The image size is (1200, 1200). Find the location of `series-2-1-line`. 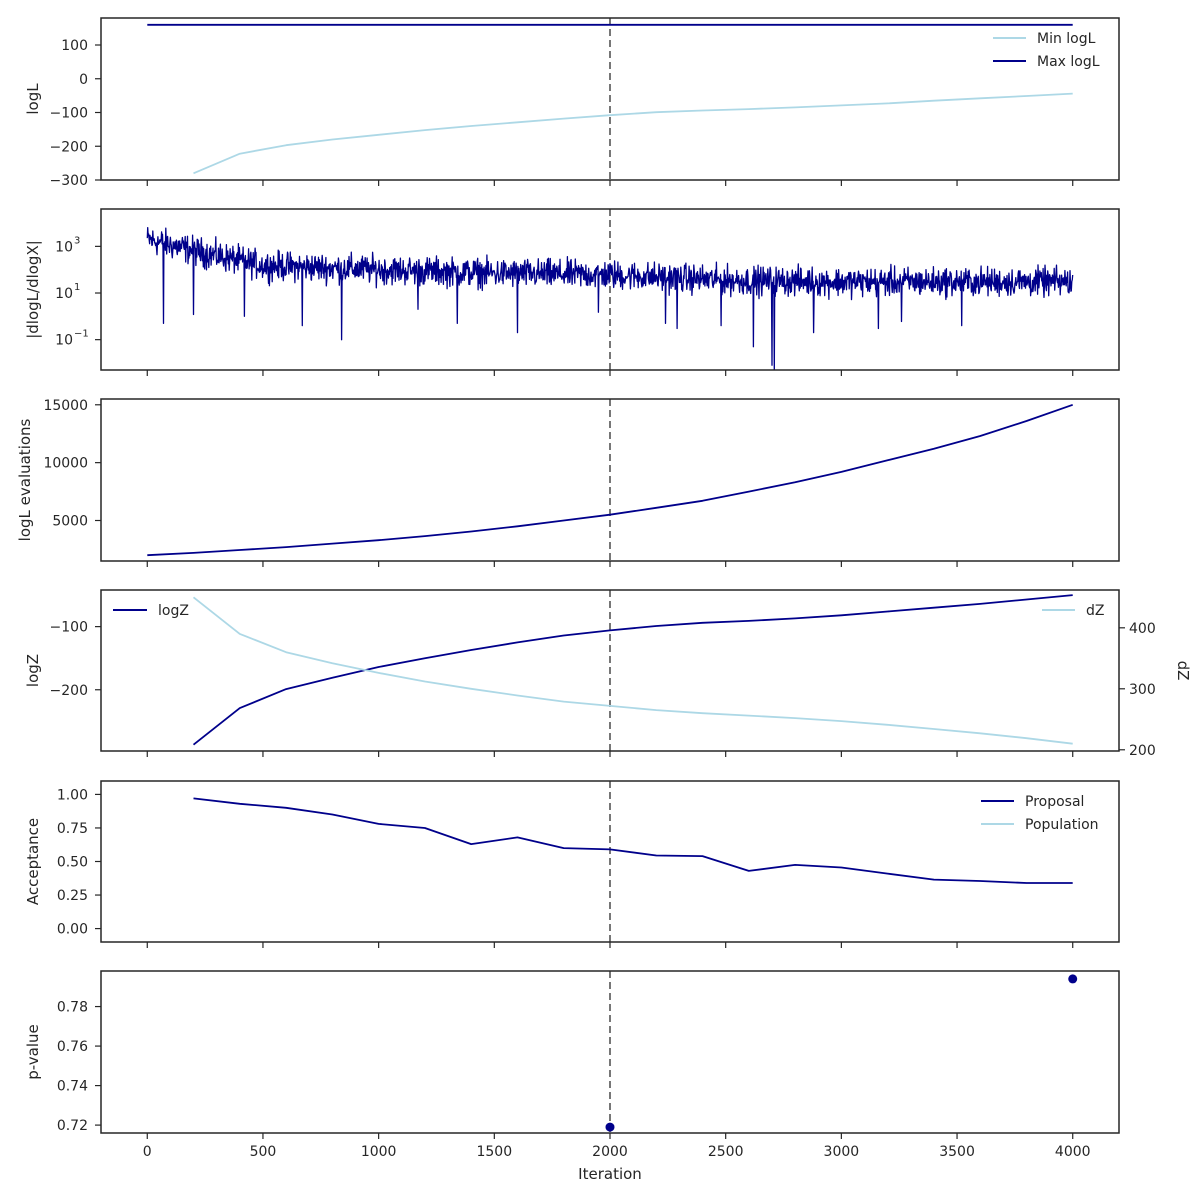

series-2-1-line is located at coordinates (610, 298).